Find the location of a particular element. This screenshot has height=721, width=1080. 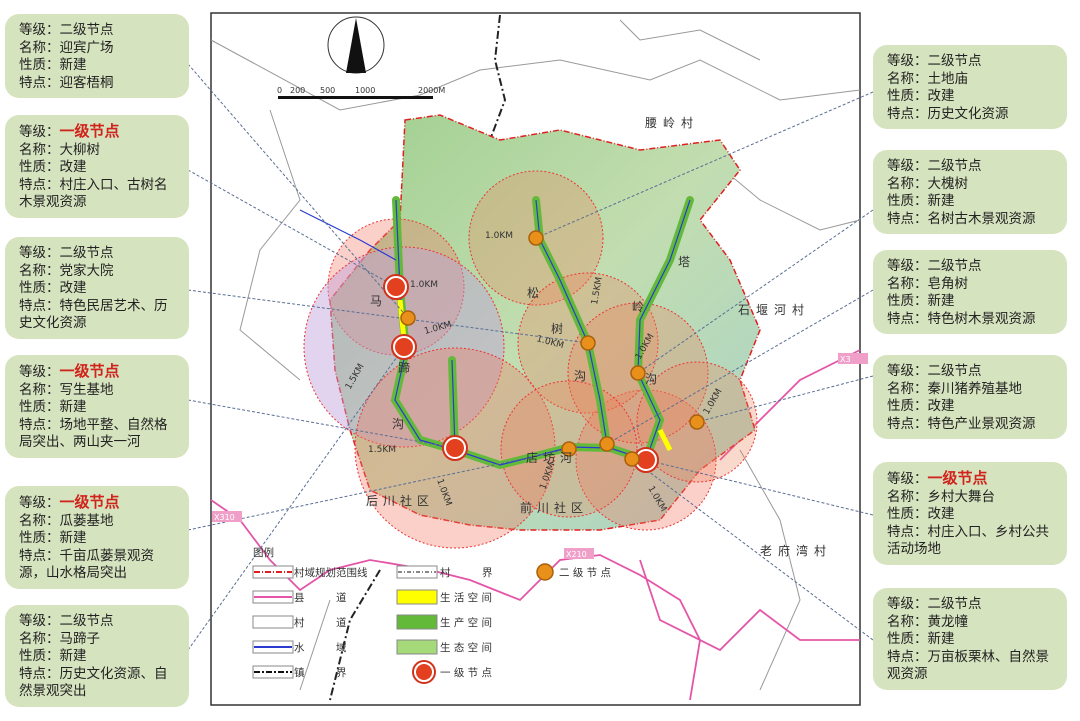

field-value: 特色树木景观资源 is located at coordinates (981, 318).